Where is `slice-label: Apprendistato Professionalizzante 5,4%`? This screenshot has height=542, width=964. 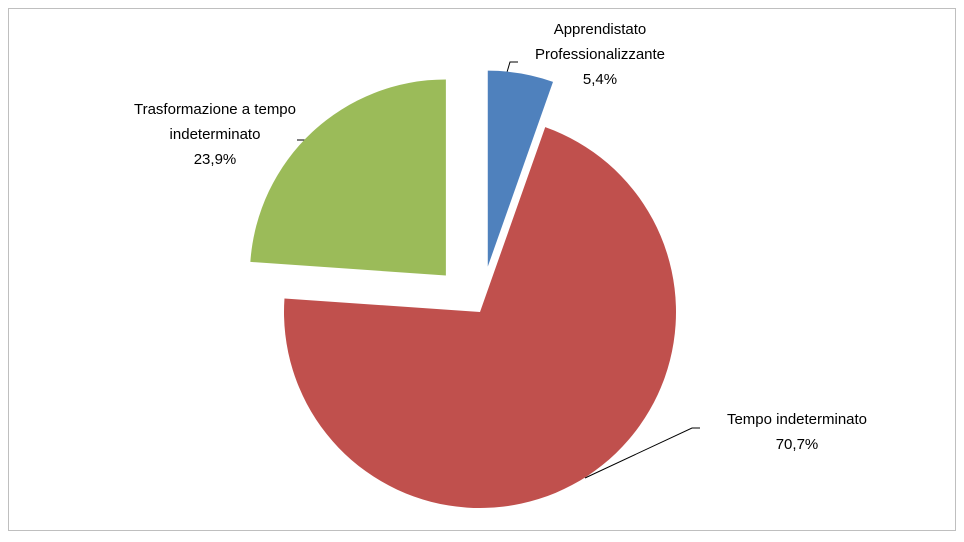
slice-label: Apprendistato Professionalizzante 5,4% is located at coordinates (600, 54).